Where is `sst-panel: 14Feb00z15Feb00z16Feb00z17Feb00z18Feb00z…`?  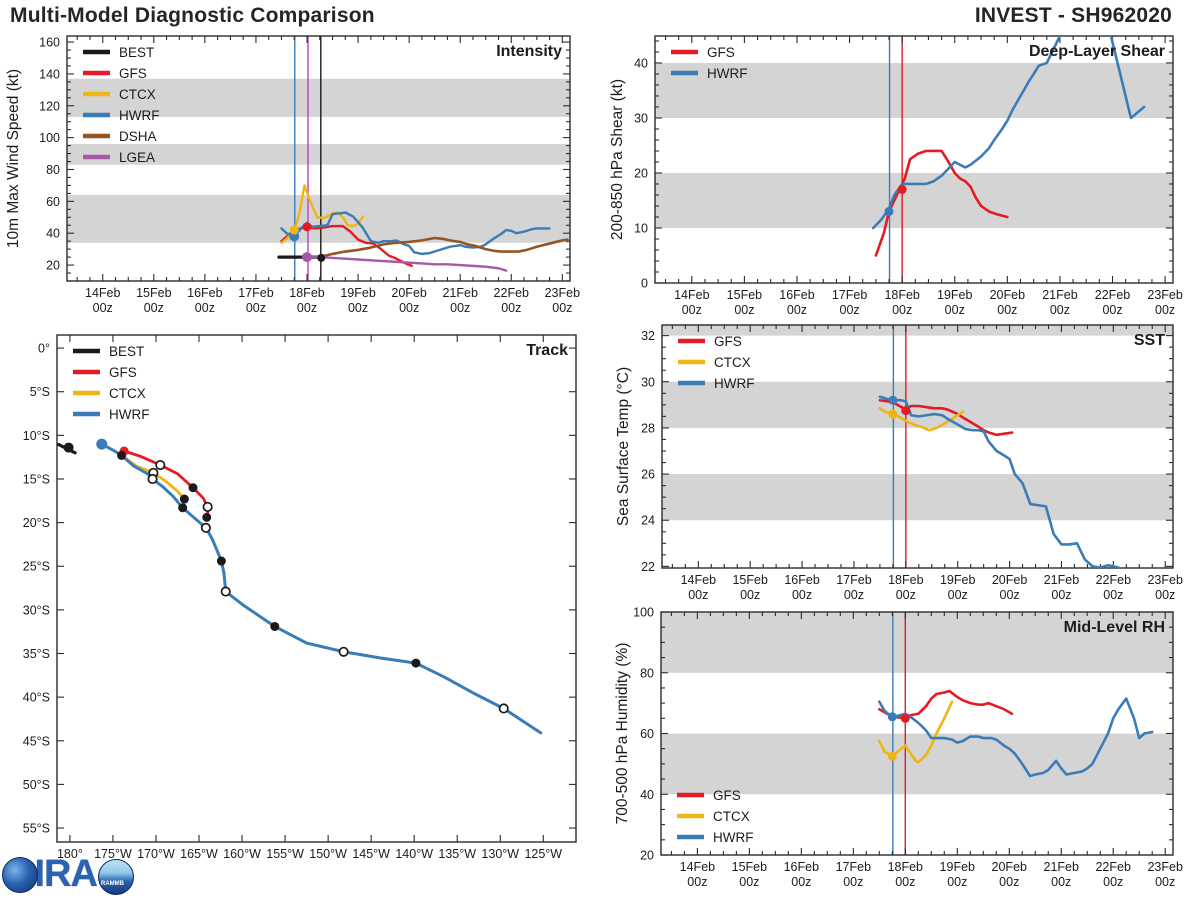 sst-panel: 14Feb00z15Feb00z16Feb00z17Feb00z18Feb00z… is located at coordinates (899, 463).